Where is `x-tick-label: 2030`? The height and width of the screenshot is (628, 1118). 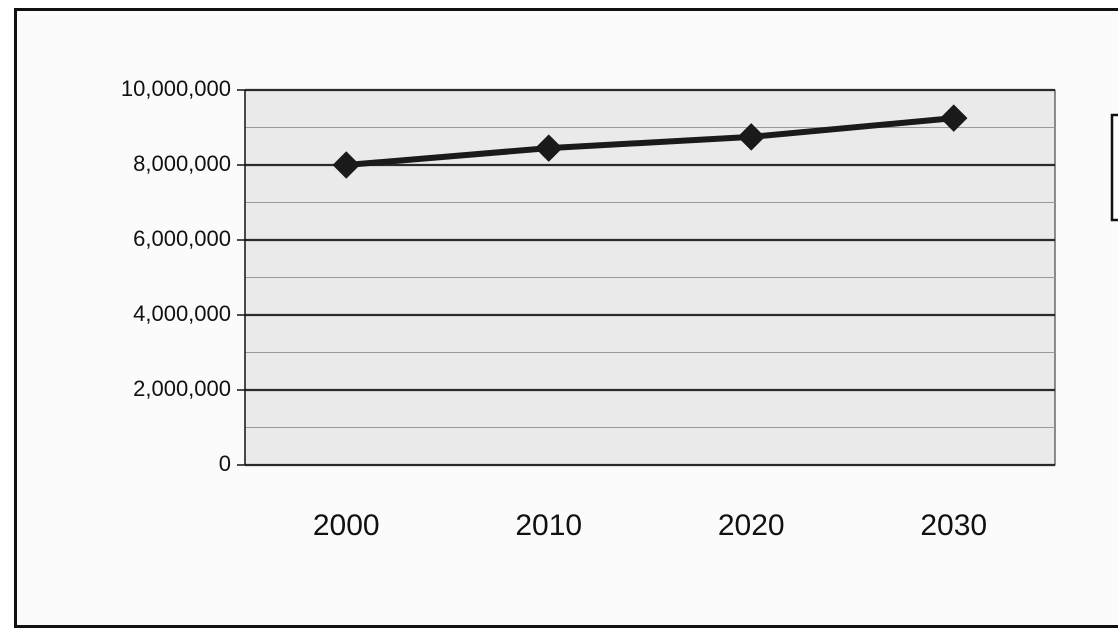 x-tick-label: 2030 is located at coordinates (953, 525).